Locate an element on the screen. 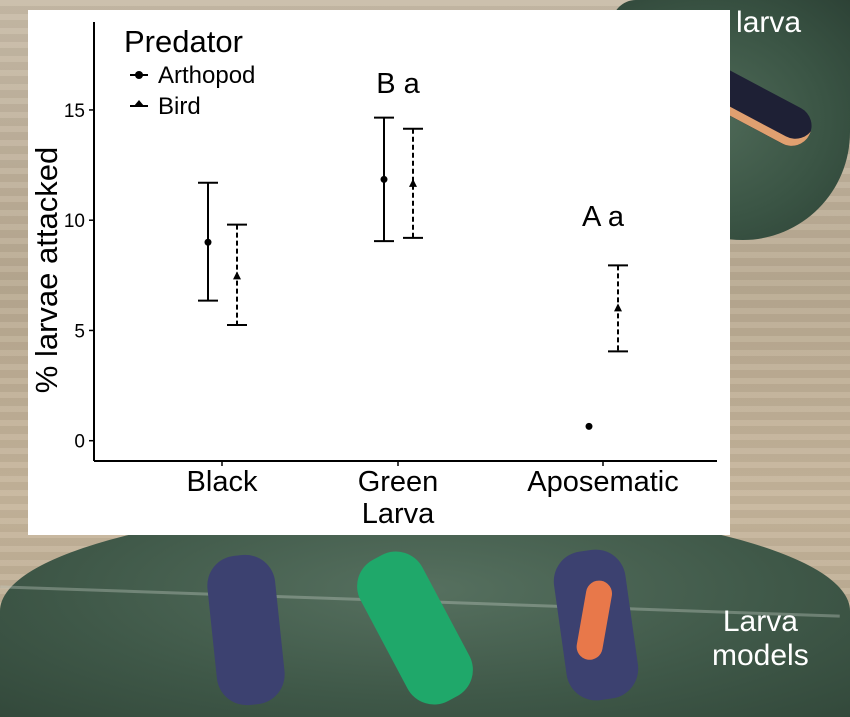  x-tick-label: Larva is located at coordinates (398, 514).